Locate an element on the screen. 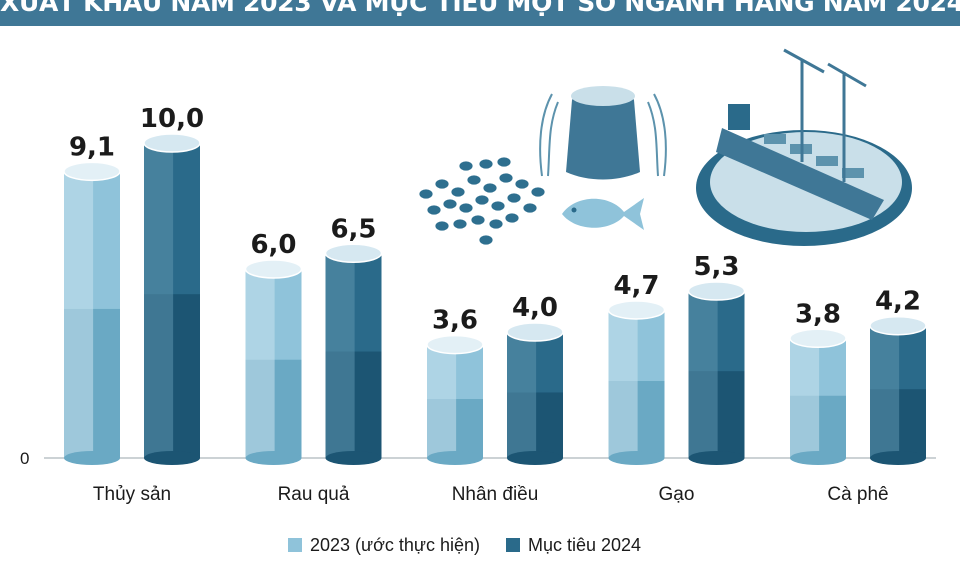  cargo-ship-illustration is located at coordinates (804, 147).